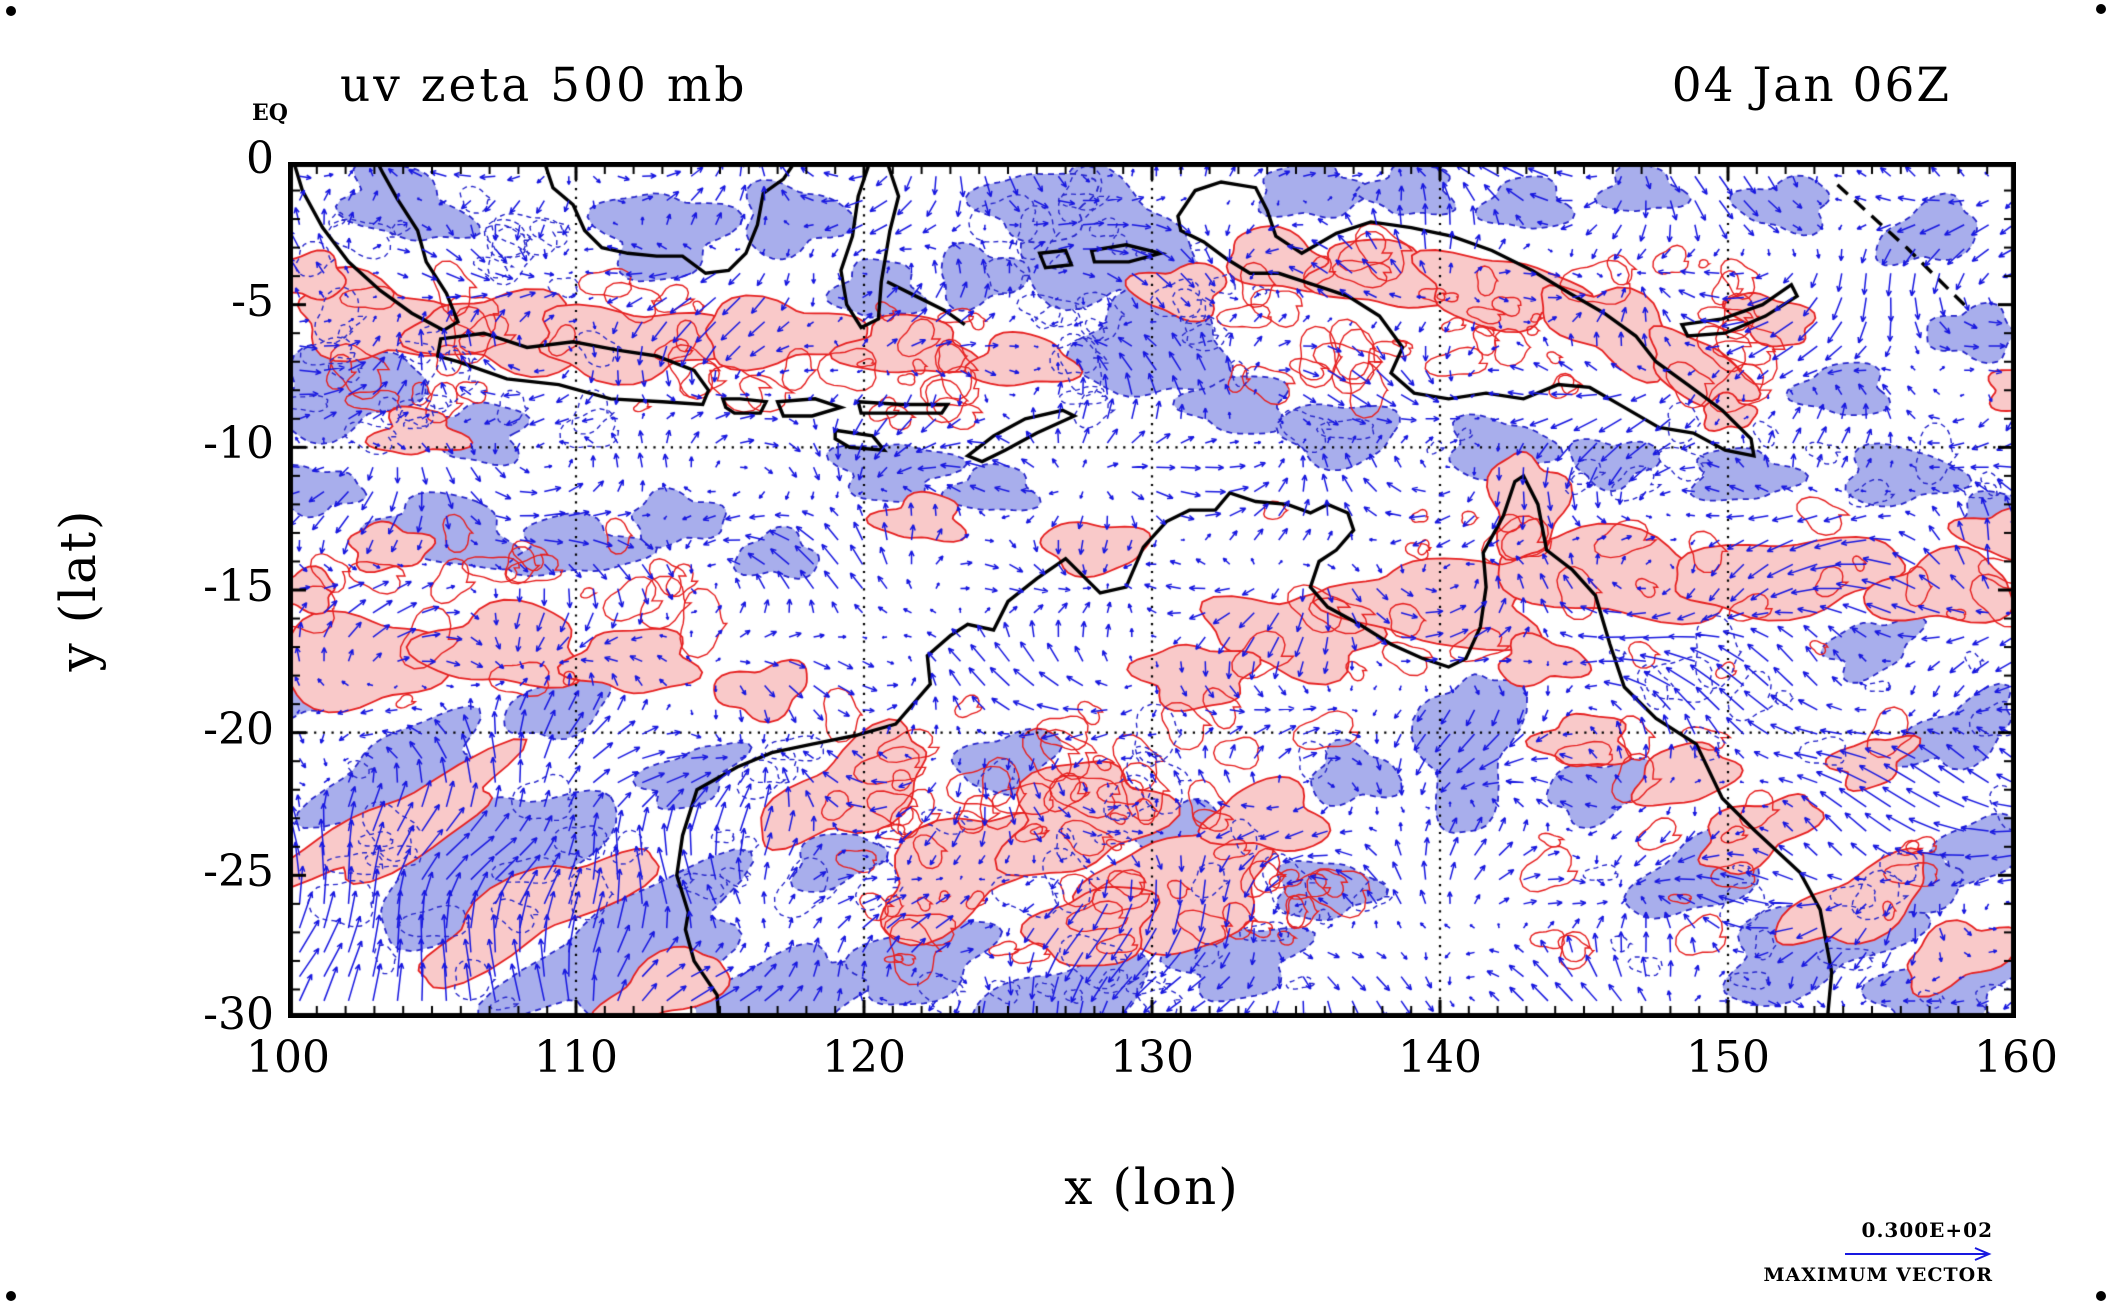 This screenshot has height=1305, width=2111. I want to click on x-tick-label: 150, so click(1728, 1057).